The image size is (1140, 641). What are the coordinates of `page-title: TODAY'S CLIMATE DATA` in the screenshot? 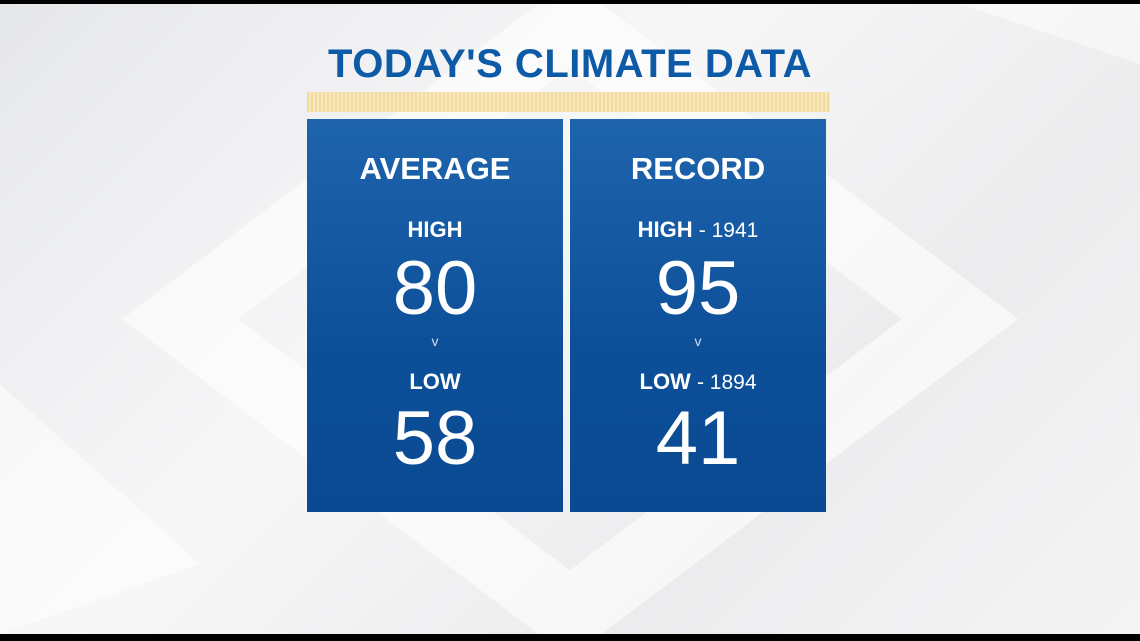 It's located at (570, 64).